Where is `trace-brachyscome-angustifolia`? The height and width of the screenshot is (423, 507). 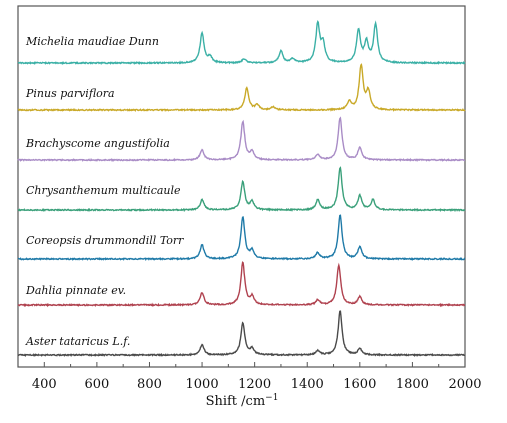
trace-brachyscome-angustifolia is located at coordinates (241, 139).